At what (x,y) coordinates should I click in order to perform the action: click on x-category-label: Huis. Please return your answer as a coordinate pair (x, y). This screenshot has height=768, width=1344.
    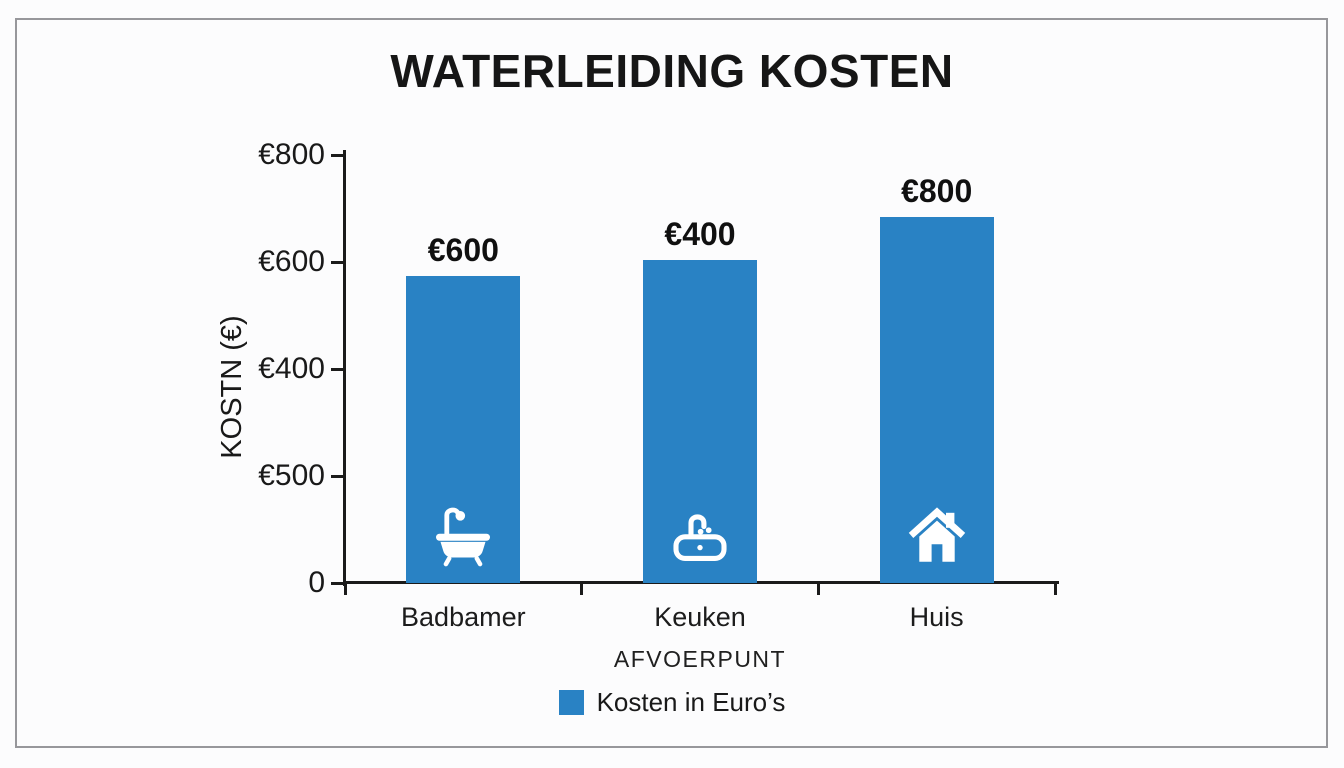
    Looking at the image, I should click on (936, 617).